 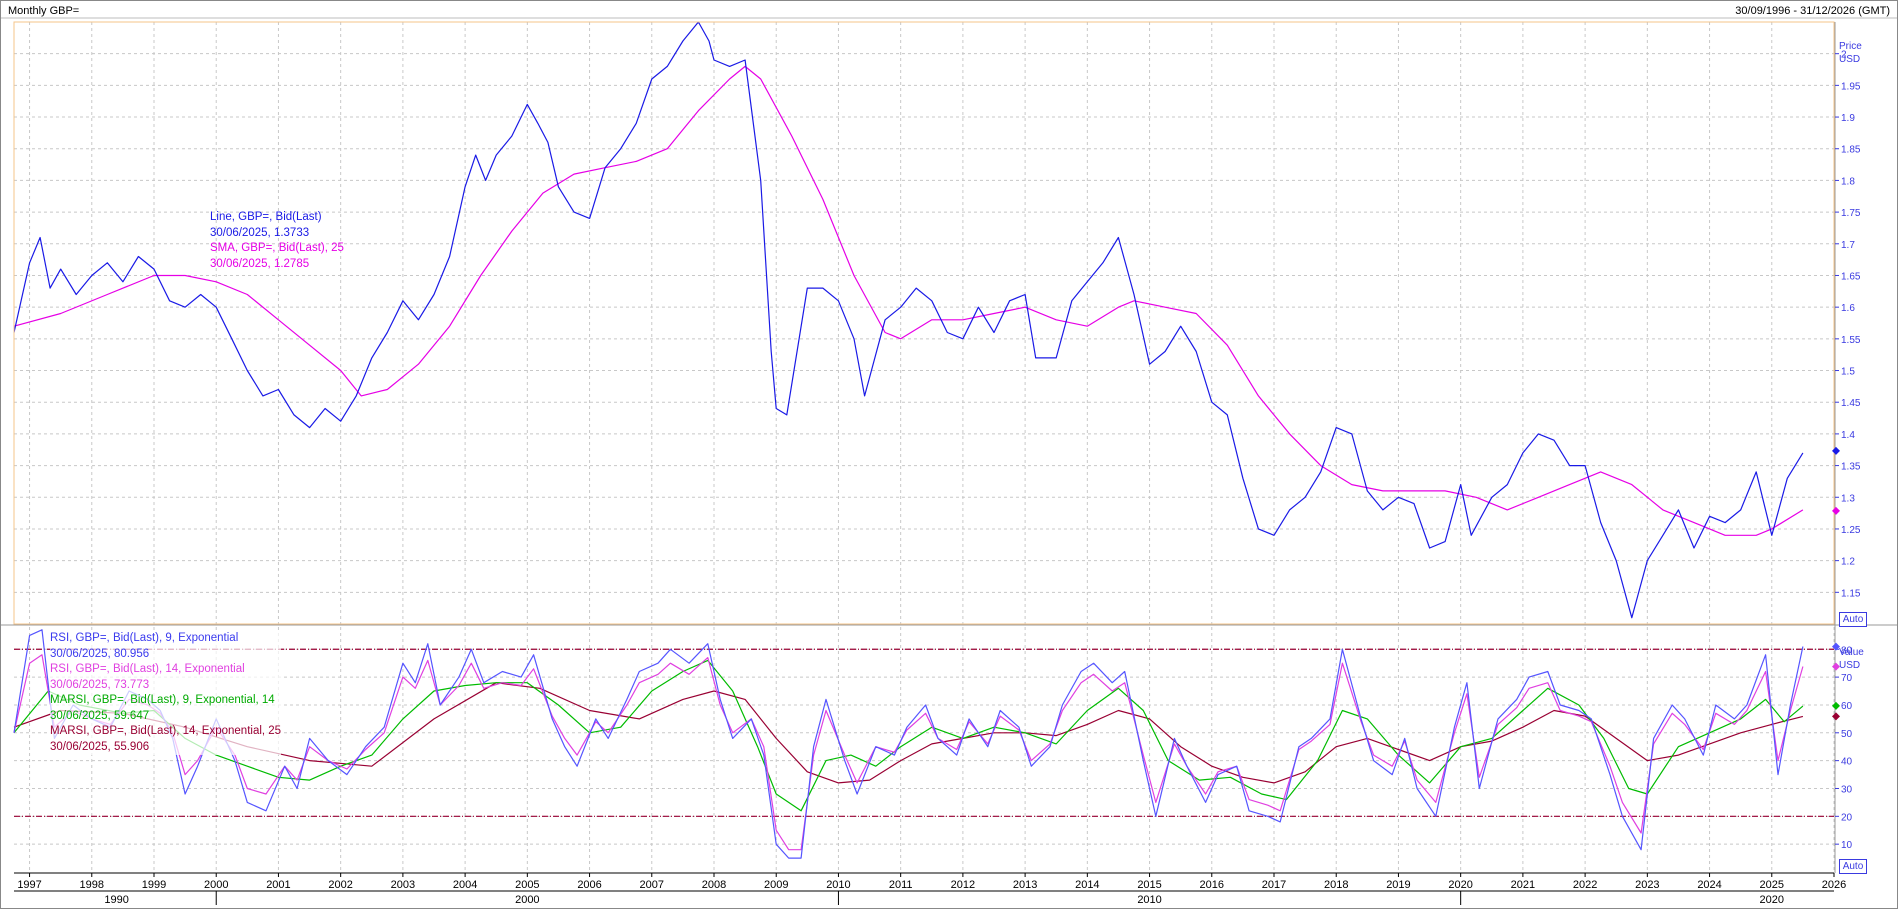 What do you see at coordinates (963, 885) in the screenshot?
I see `x-tick-label: 2012` at bounding box center [963, 885].